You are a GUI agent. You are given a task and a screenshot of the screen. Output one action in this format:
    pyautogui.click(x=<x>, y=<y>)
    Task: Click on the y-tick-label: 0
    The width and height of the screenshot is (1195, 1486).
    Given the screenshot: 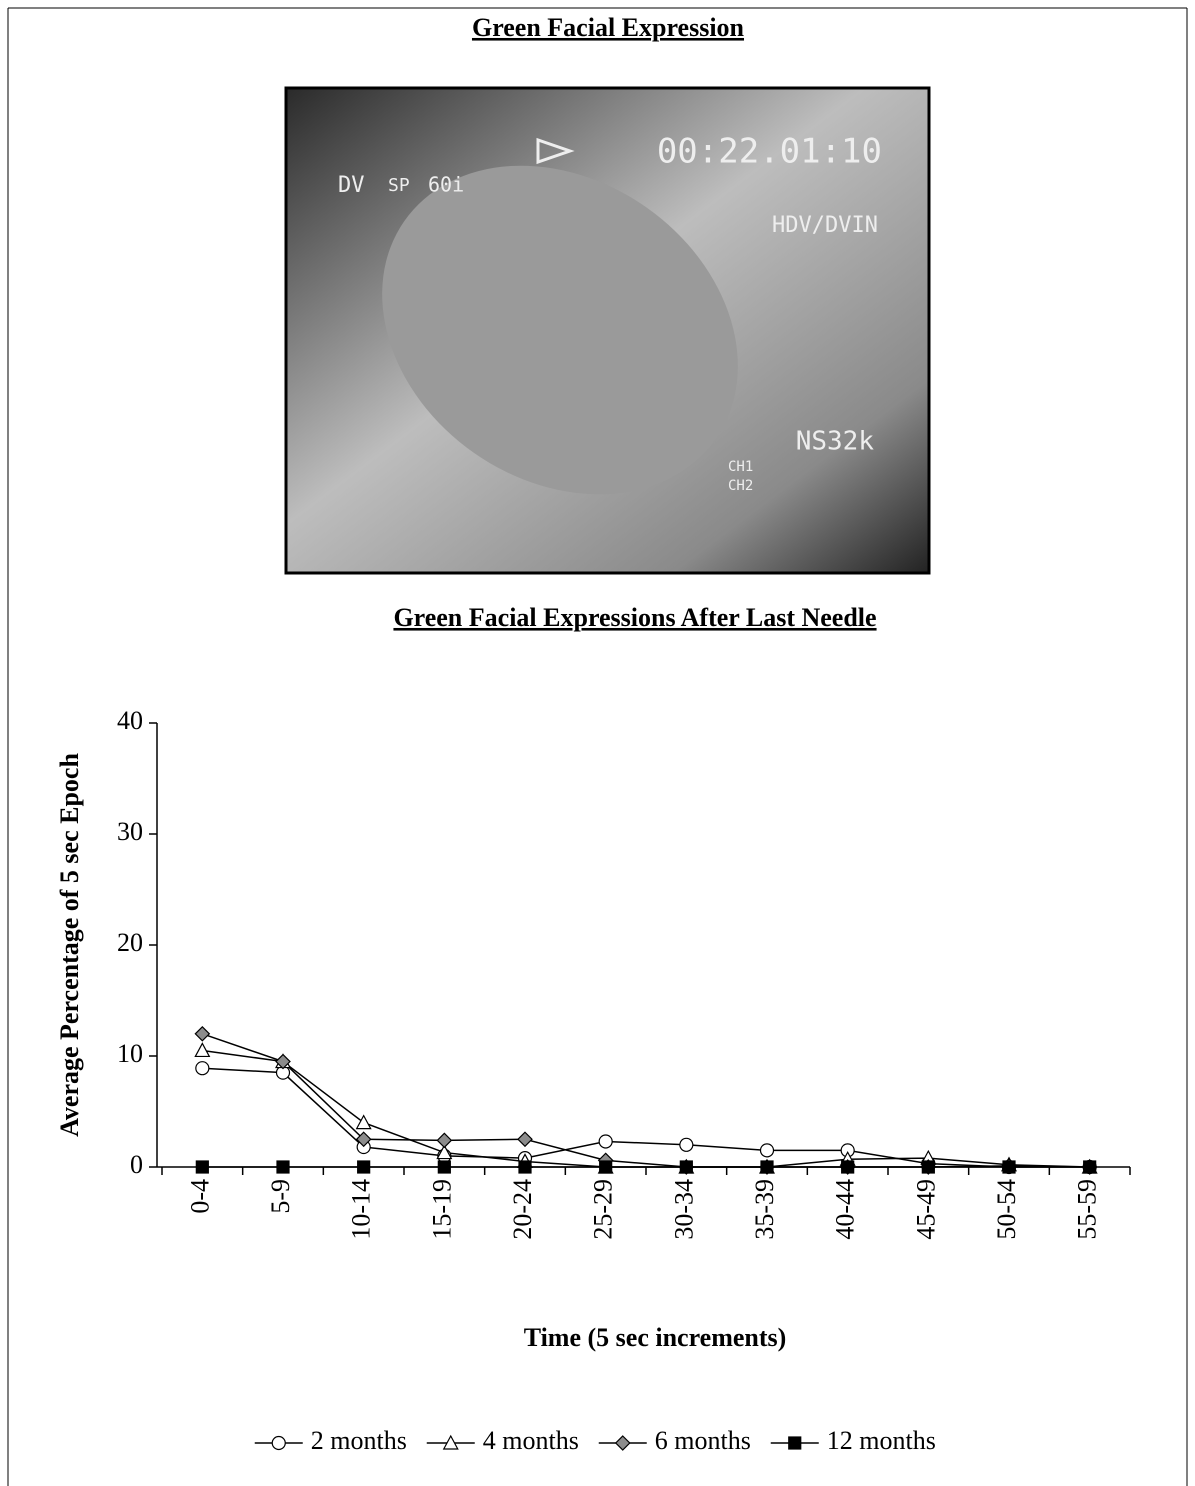 What is the action you would take?
    pyautogui.click(x=136, y=1164)
    